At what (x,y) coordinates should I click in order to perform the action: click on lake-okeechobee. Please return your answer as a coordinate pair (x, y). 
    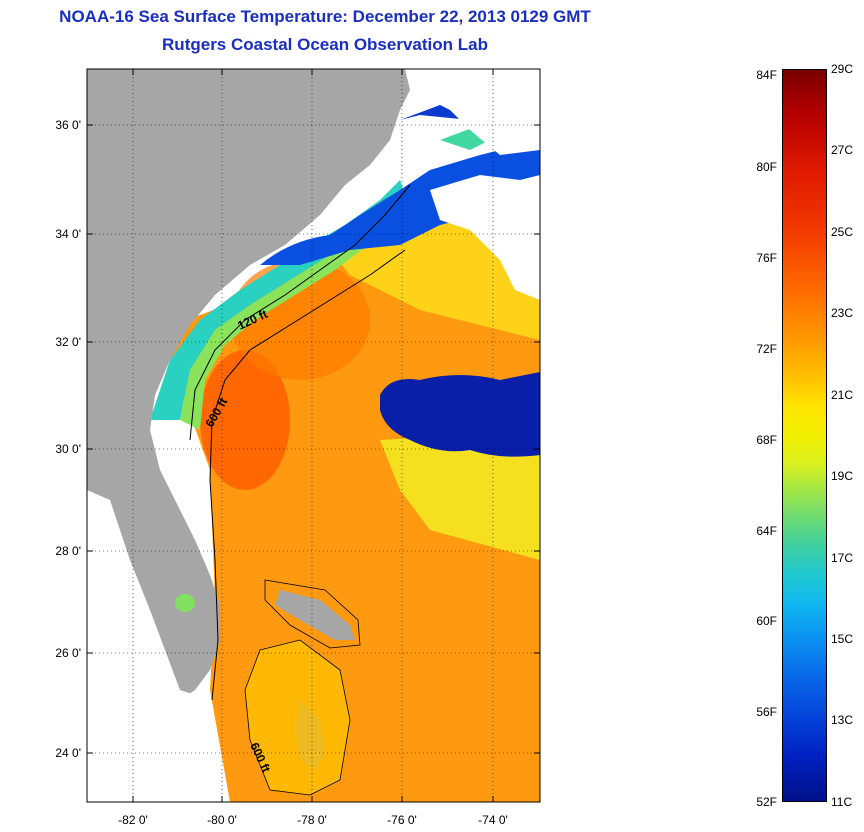
    Looking at the image, I should click on (185, 603).